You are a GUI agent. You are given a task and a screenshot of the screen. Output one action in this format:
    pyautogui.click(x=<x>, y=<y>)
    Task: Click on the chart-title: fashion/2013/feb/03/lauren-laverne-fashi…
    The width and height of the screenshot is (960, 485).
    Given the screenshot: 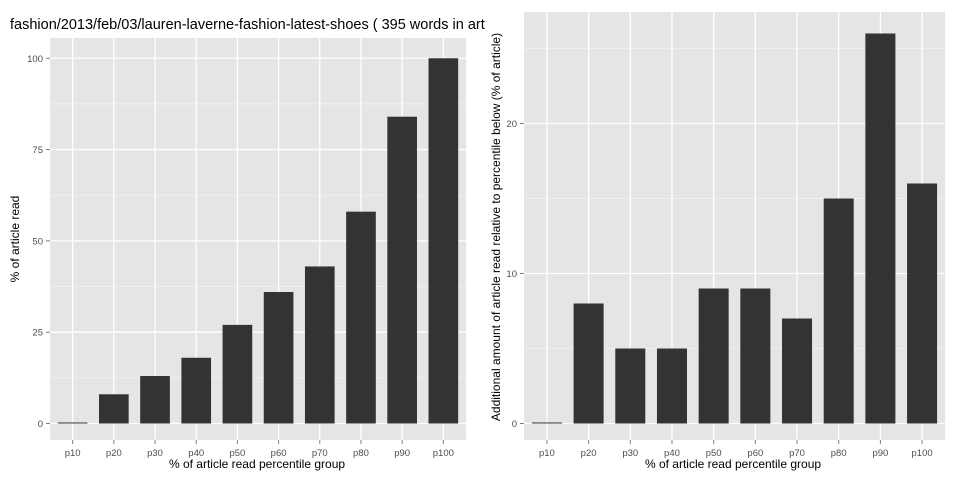 What is the action you would take?
    pyautogui.click(x=247, y=25)
    